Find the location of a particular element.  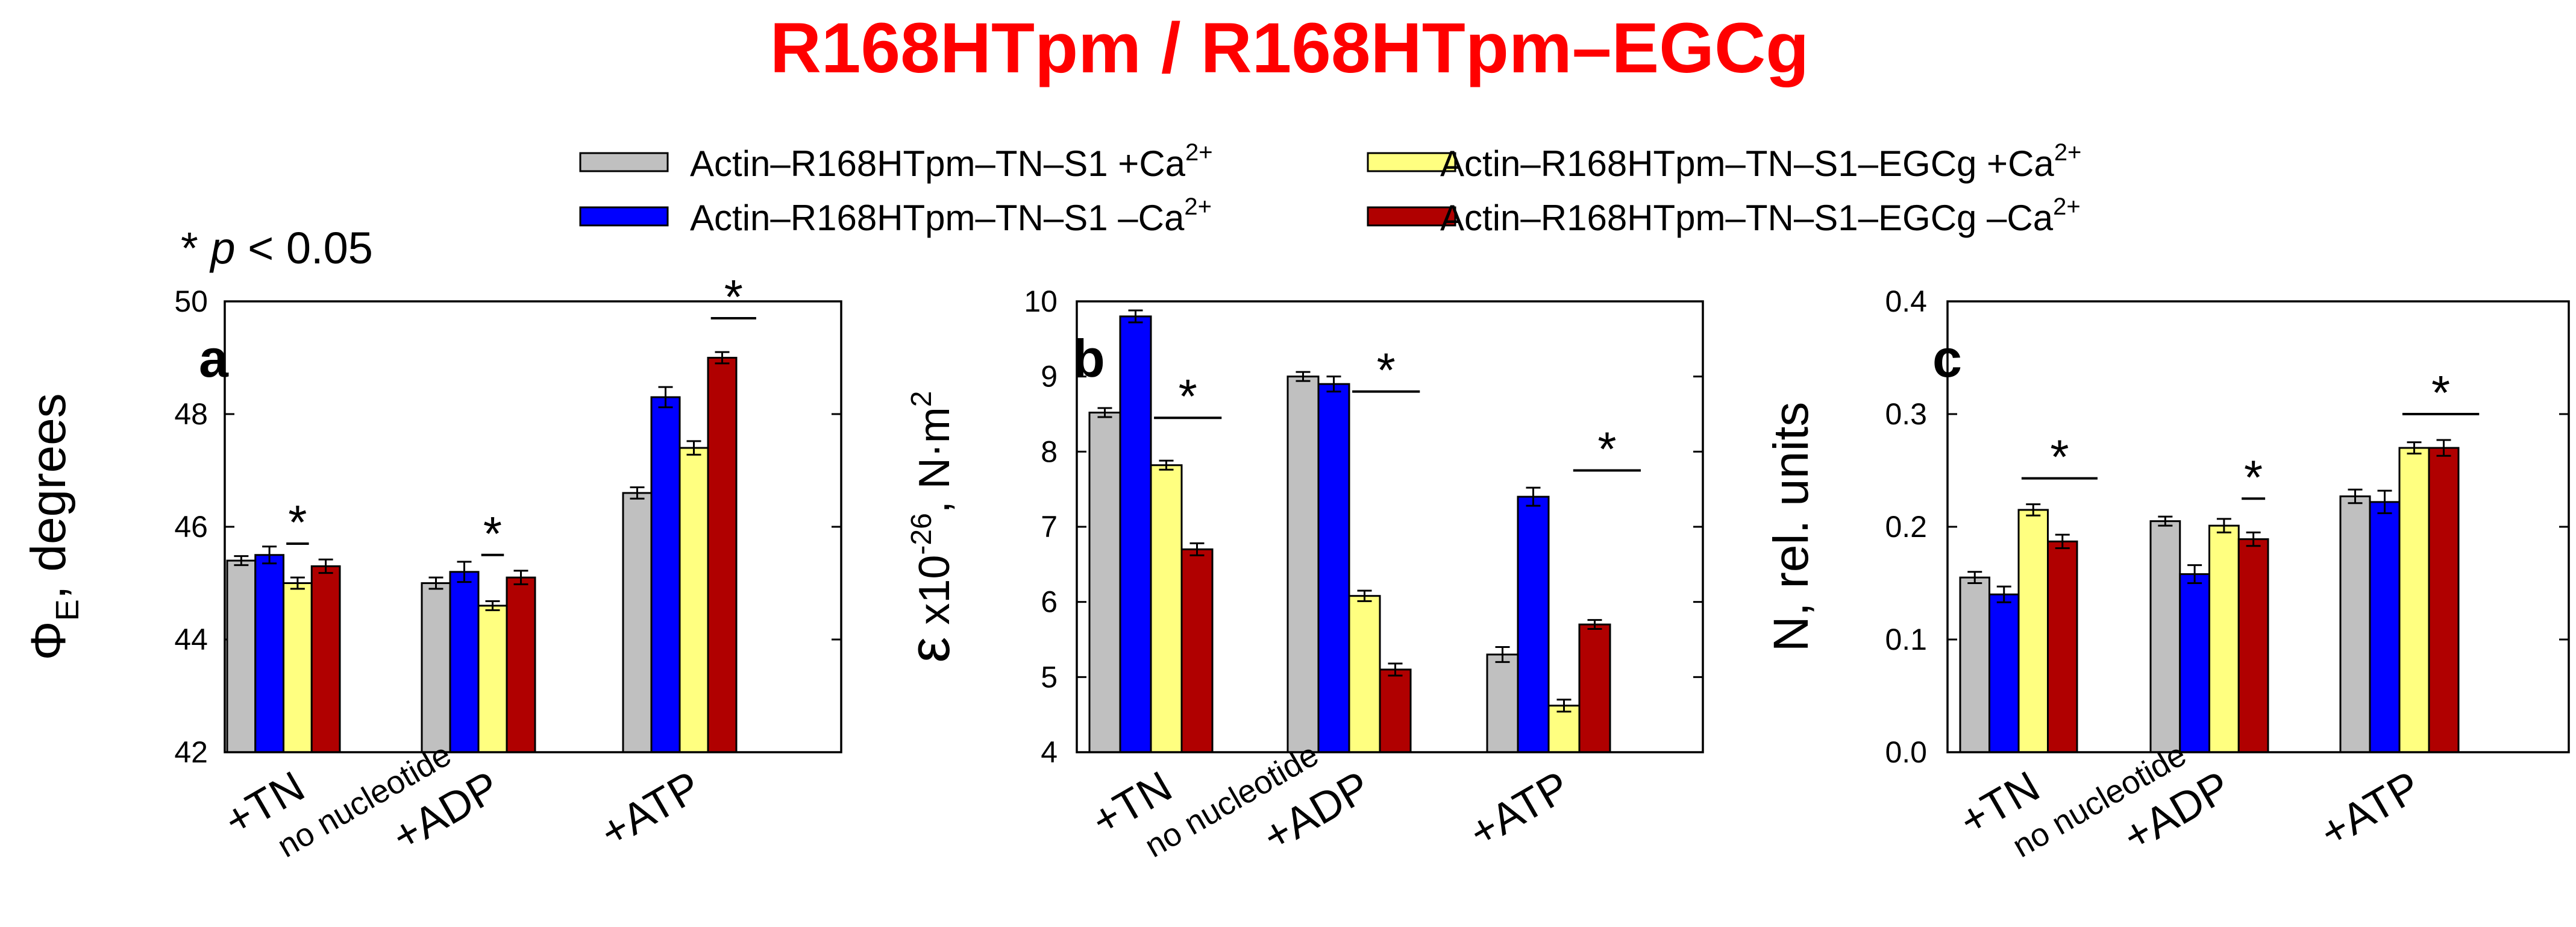

panel-b-label: b is located at coordinates (1089, 358).